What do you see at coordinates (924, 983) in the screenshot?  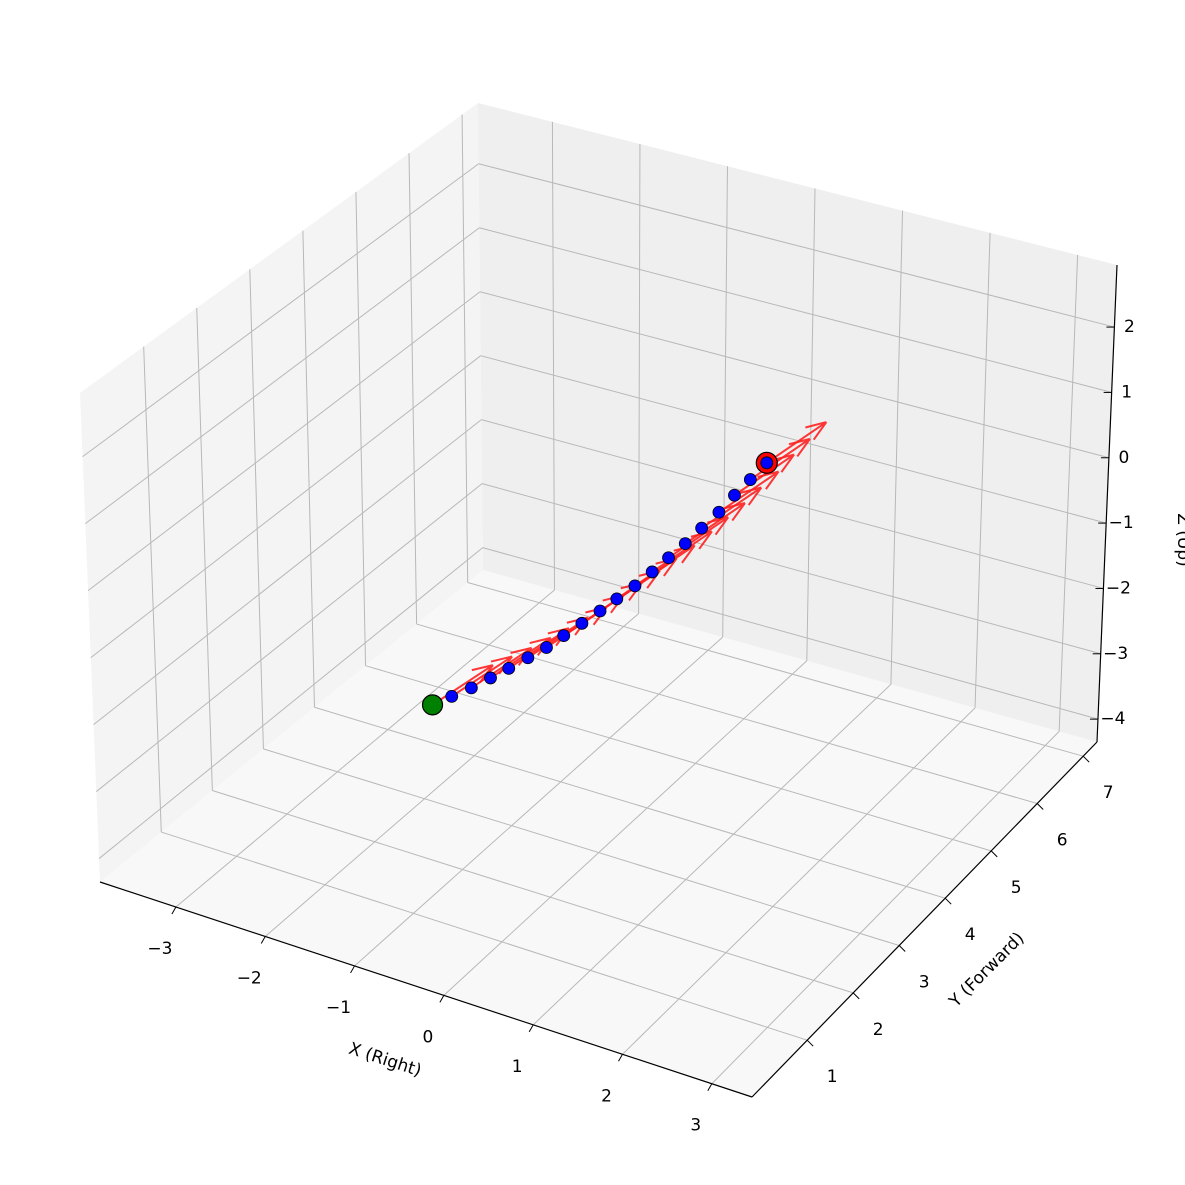 I see `y-tick-label: 3` at bounding box center [924, 983].